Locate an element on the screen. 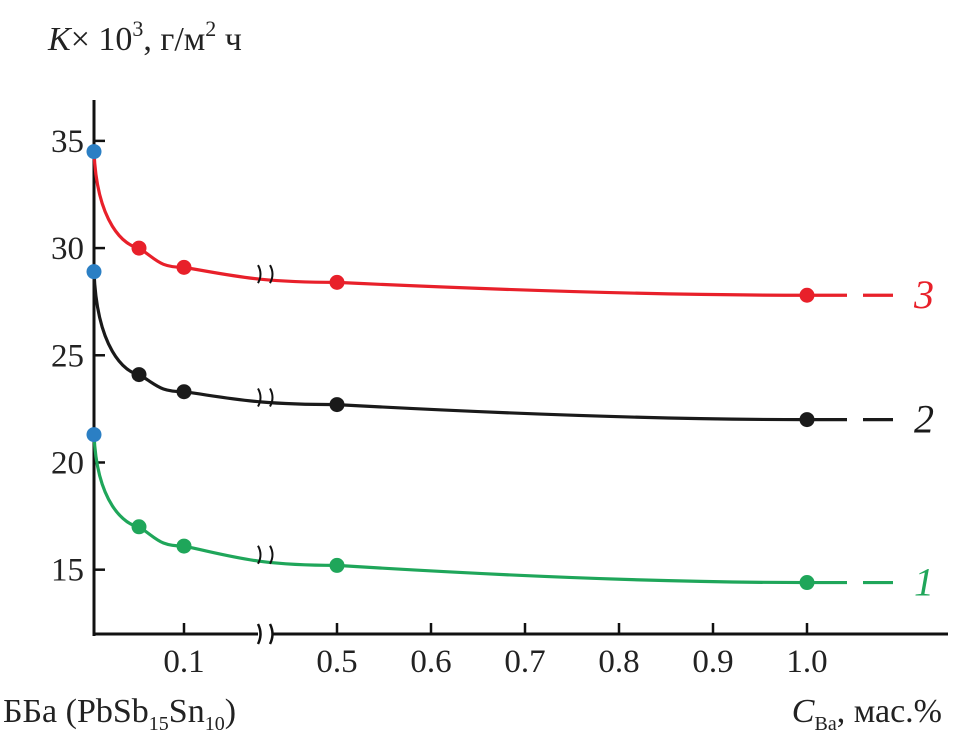 This screenshot has width=953, height=741. x-tick-label: 0.5 is located at coordinates (336, 662).